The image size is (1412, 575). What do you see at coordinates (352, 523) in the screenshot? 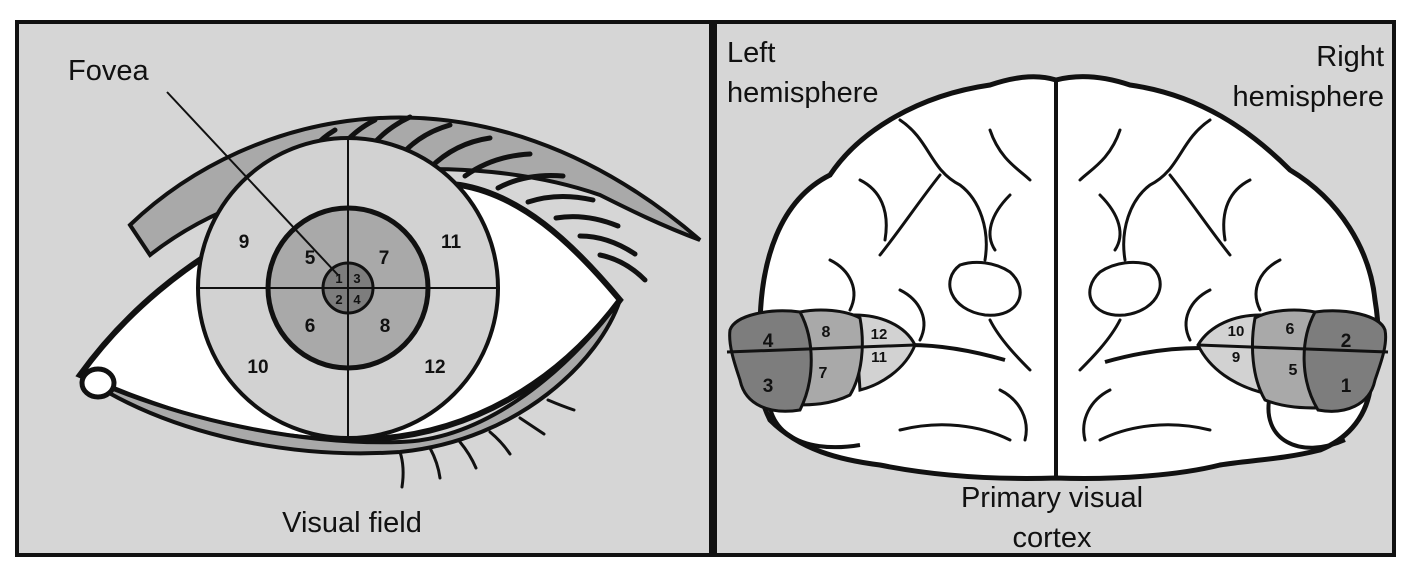
I see `visual-field-caption: Visual field` at bounding box center [352, 523].